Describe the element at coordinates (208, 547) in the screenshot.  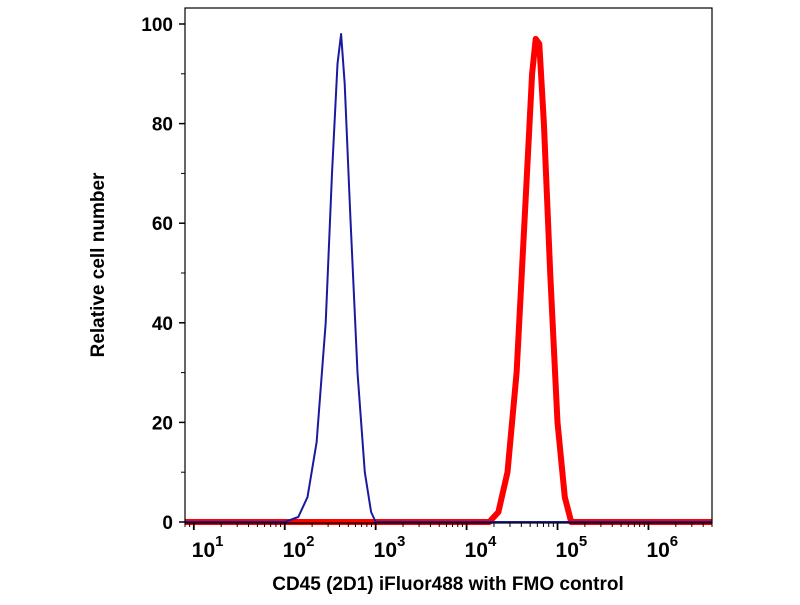
I see `x-tick-label: 10¹` at that location.